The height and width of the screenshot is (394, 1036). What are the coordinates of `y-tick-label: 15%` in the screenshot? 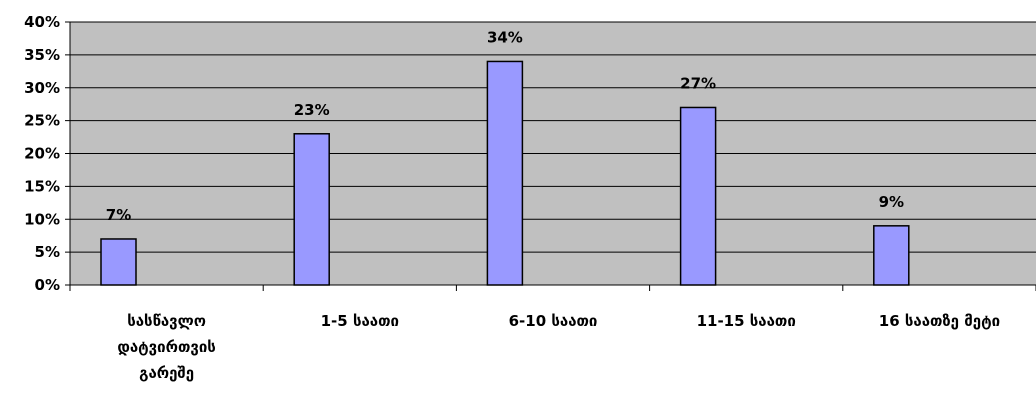 It's located at (42, 186).